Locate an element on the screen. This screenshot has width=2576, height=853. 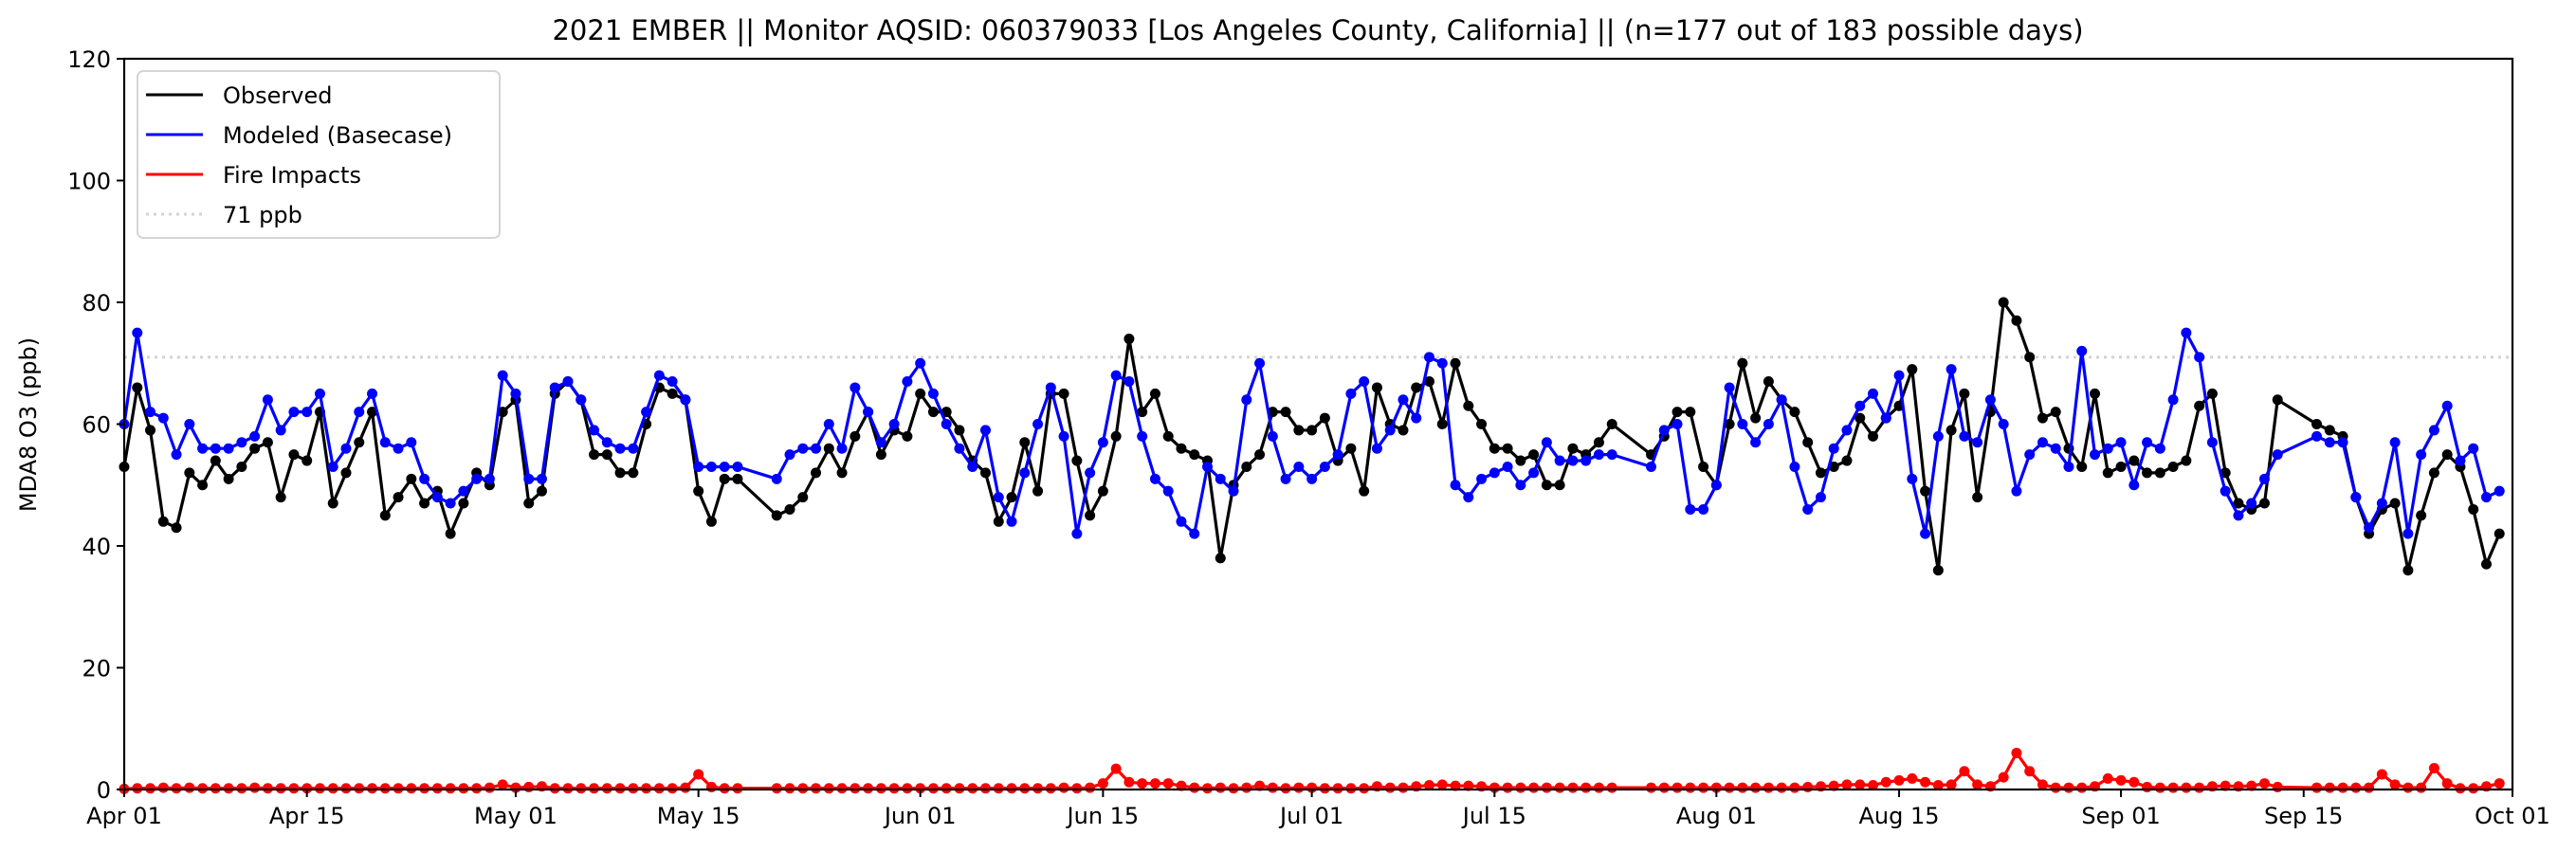
y-tick-label: 40 is located at coordinates (96, 547).